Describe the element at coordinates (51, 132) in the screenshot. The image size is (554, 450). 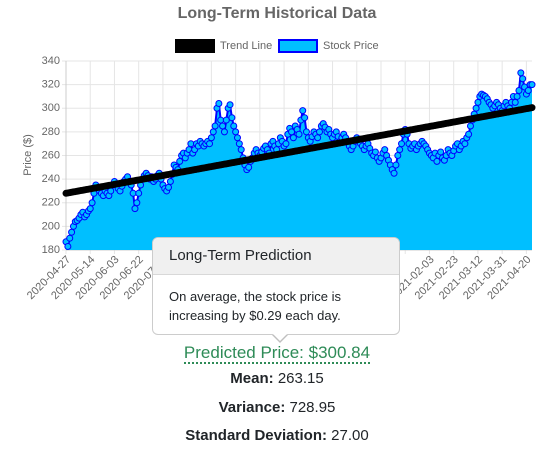
I see `y-tick-label: 280` at that location.